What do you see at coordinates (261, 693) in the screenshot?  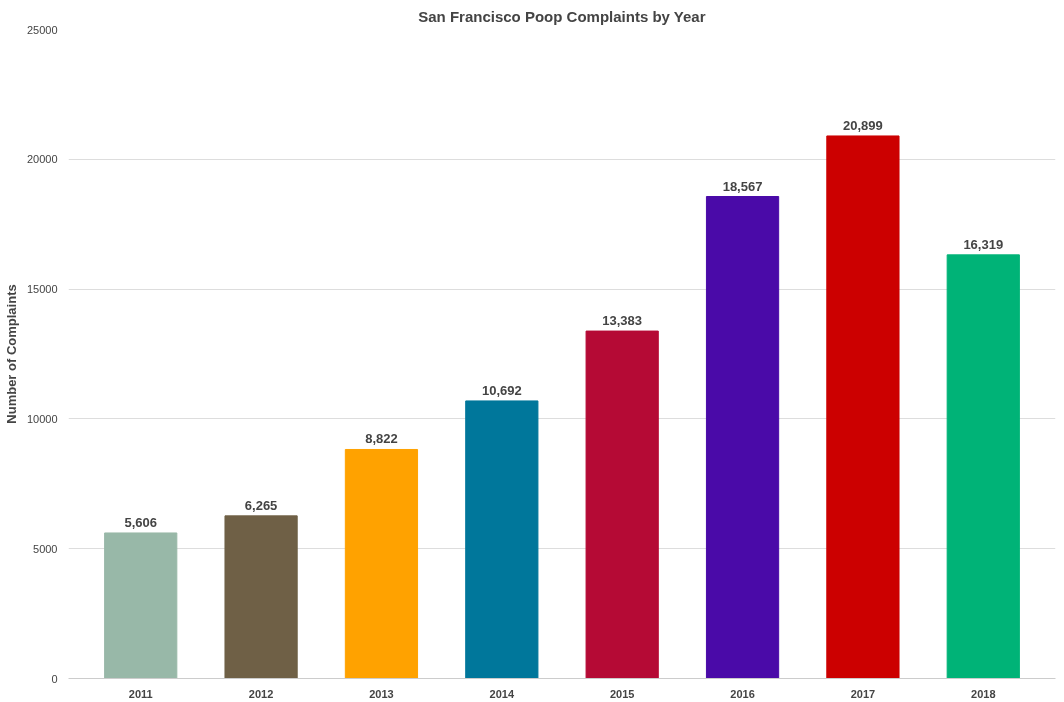 I see `x-tick-label: 2012` at bounding box center [261, 693].